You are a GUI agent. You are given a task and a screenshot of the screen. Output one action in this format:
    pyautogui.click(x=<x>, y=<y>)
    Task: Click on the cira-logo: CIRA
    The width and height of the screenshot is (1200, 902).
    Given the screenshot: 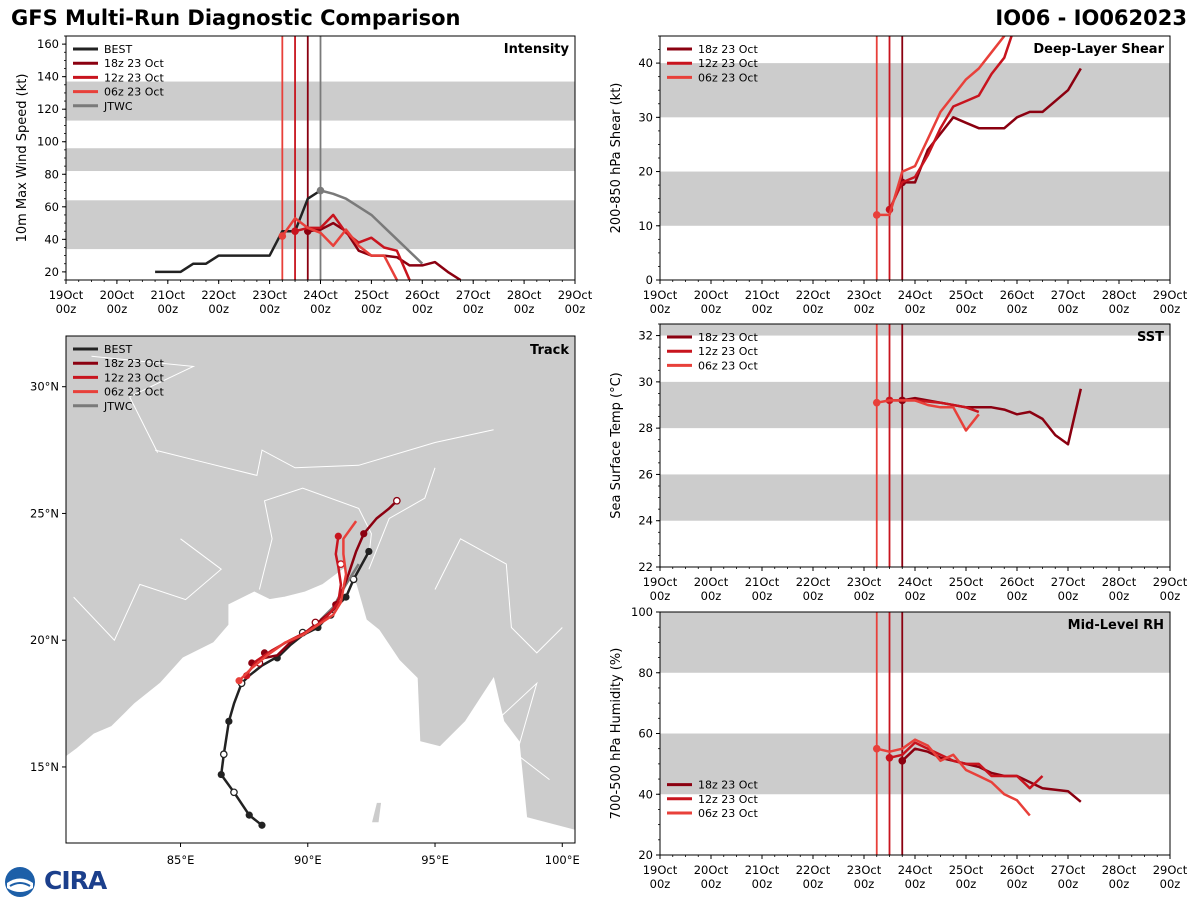 What is the action you would take?
    pyautogui.click(x=59, y=882)
    